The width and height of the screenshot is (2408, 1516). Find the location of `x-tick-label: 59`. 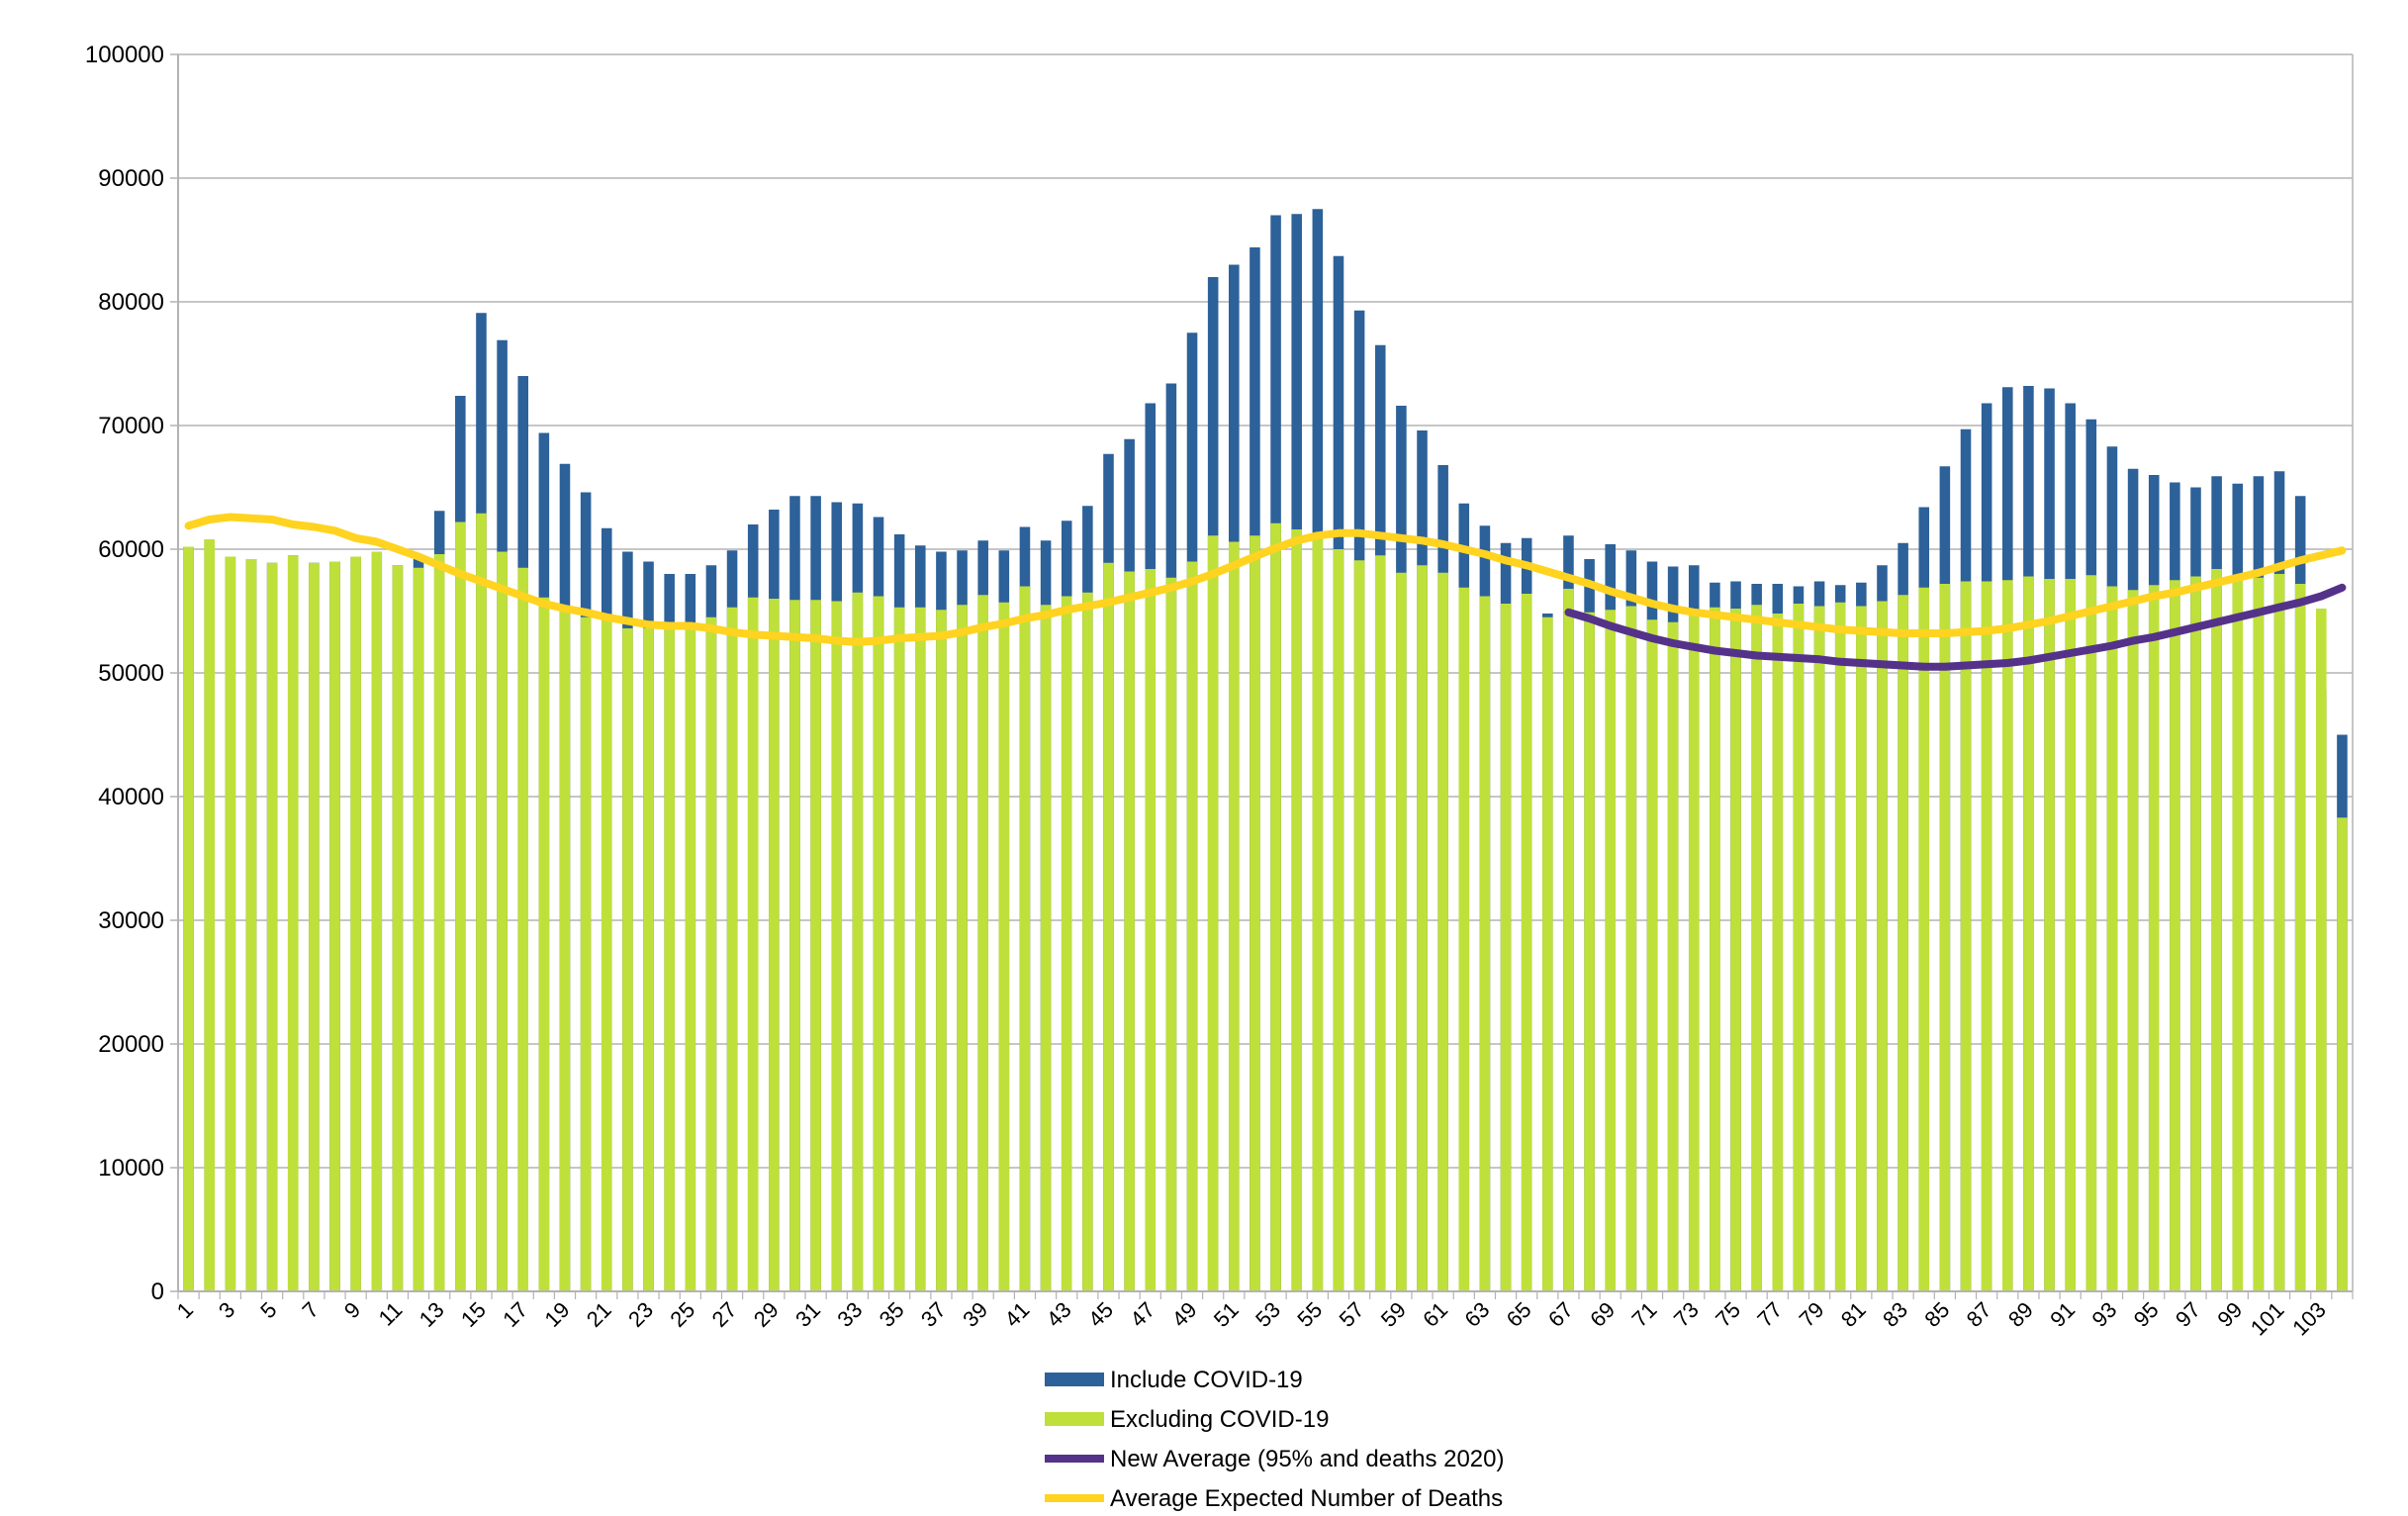

x-tick-label: 59 is located at coordinates (1393, 1314).